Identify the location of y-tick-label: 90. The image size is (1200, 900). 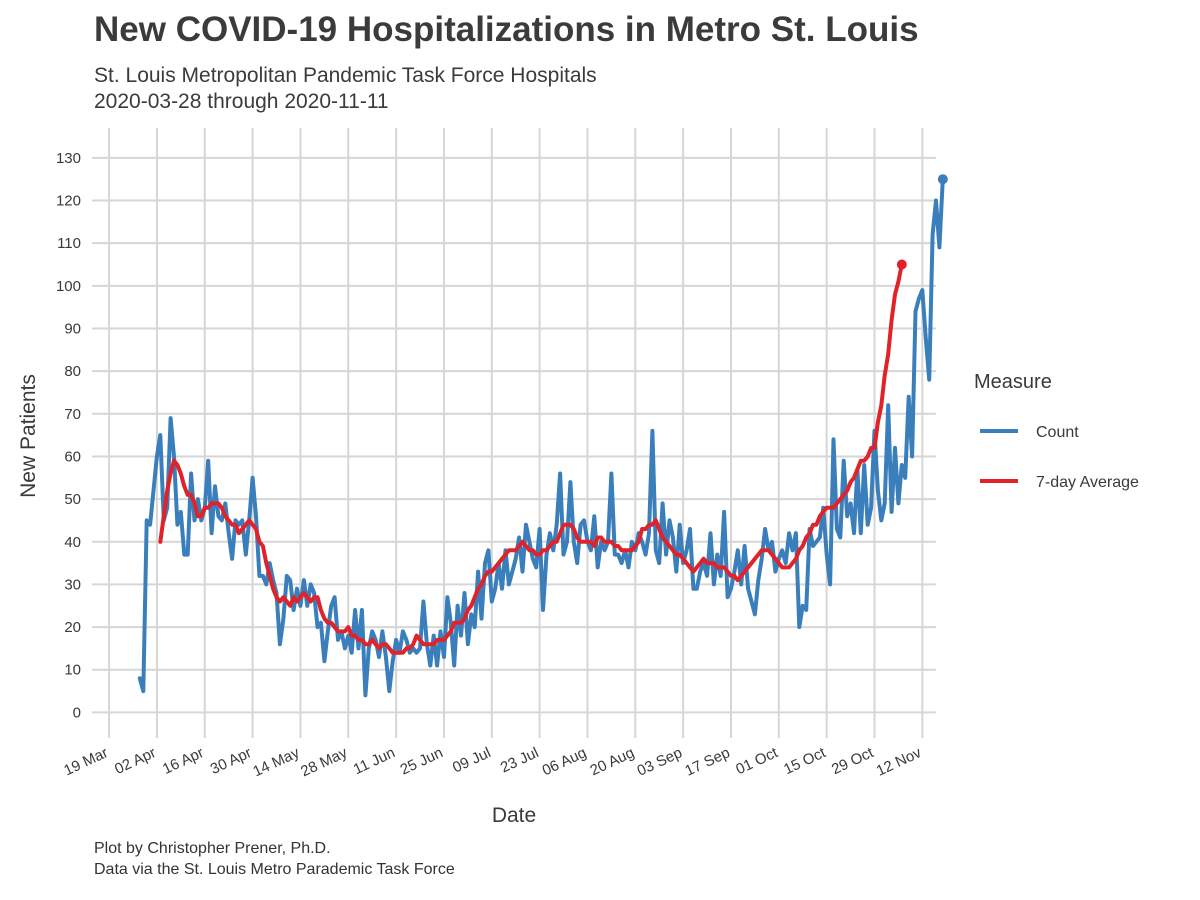
(72, 328).